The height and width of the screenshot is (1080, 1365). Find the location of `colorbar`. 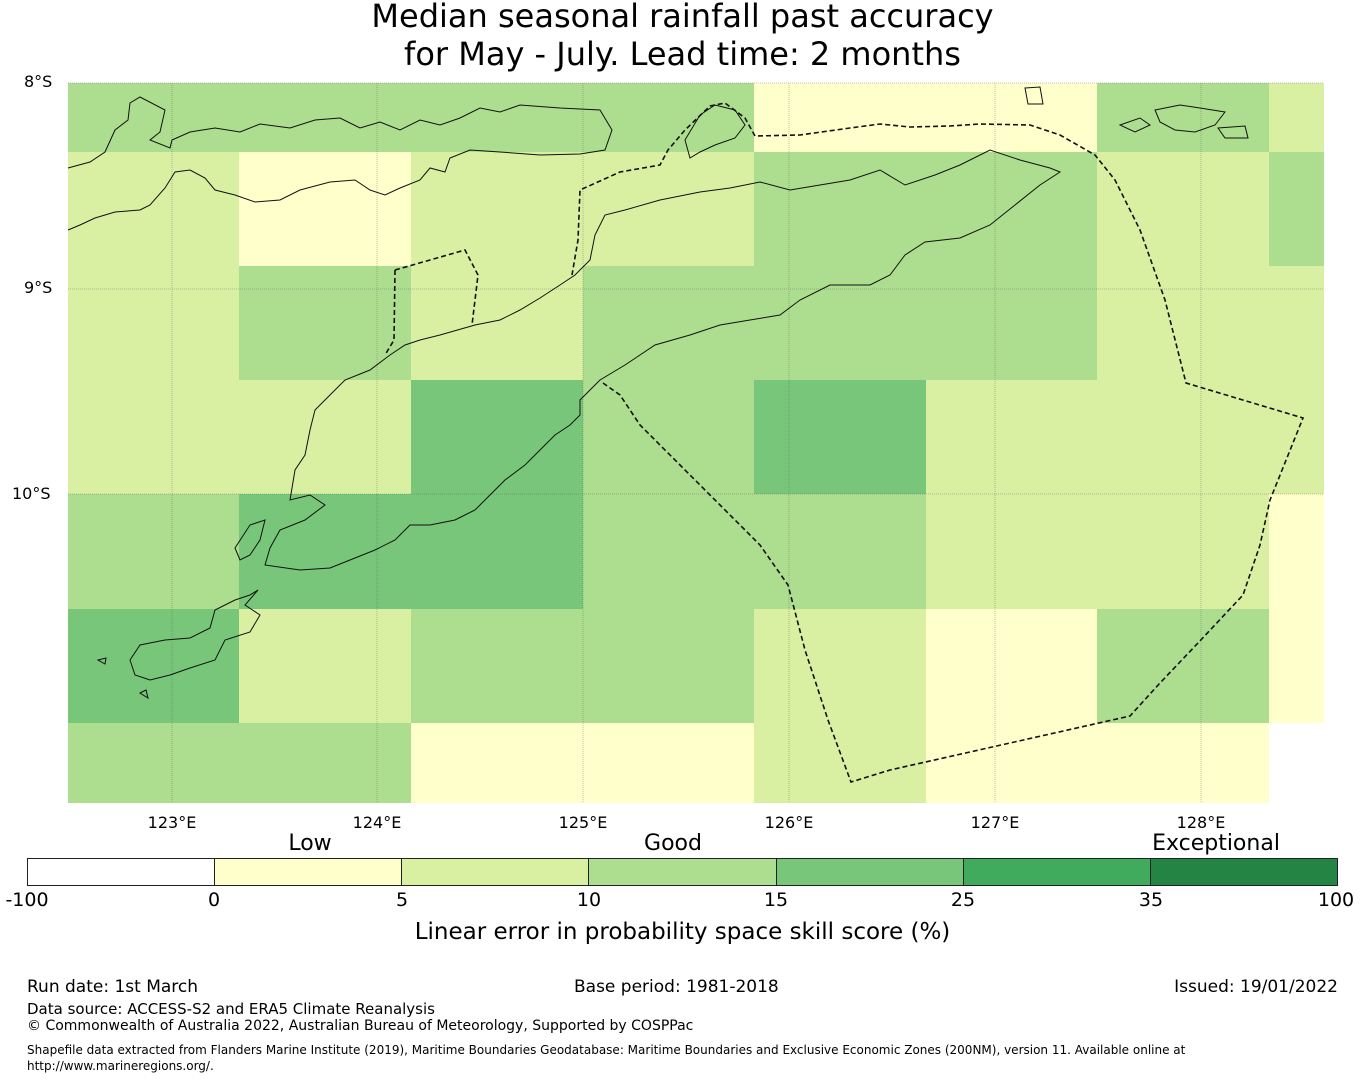

colorbar is located at coordinates (682, 872).